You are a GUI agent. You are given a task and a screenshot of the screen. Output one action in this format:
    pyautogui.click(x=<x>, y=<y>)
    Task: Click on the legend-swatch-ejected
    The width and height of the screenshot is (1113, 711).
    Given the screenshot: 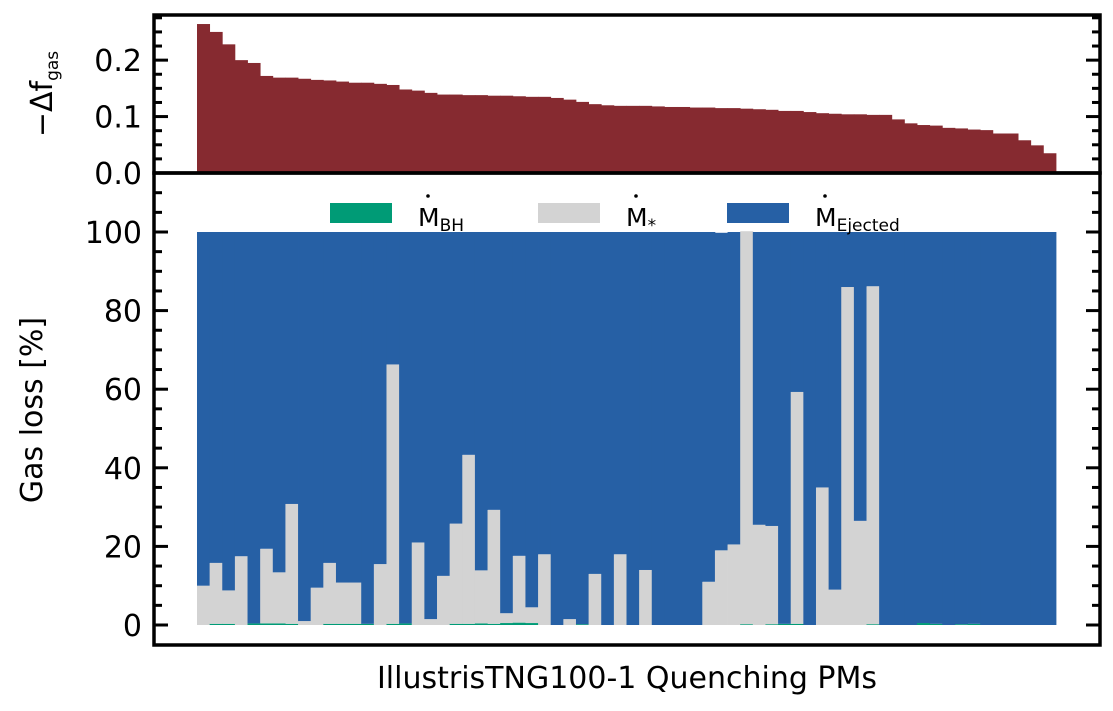 What is the action you would take?
    pyautogui.click(x=758, y=213)
    